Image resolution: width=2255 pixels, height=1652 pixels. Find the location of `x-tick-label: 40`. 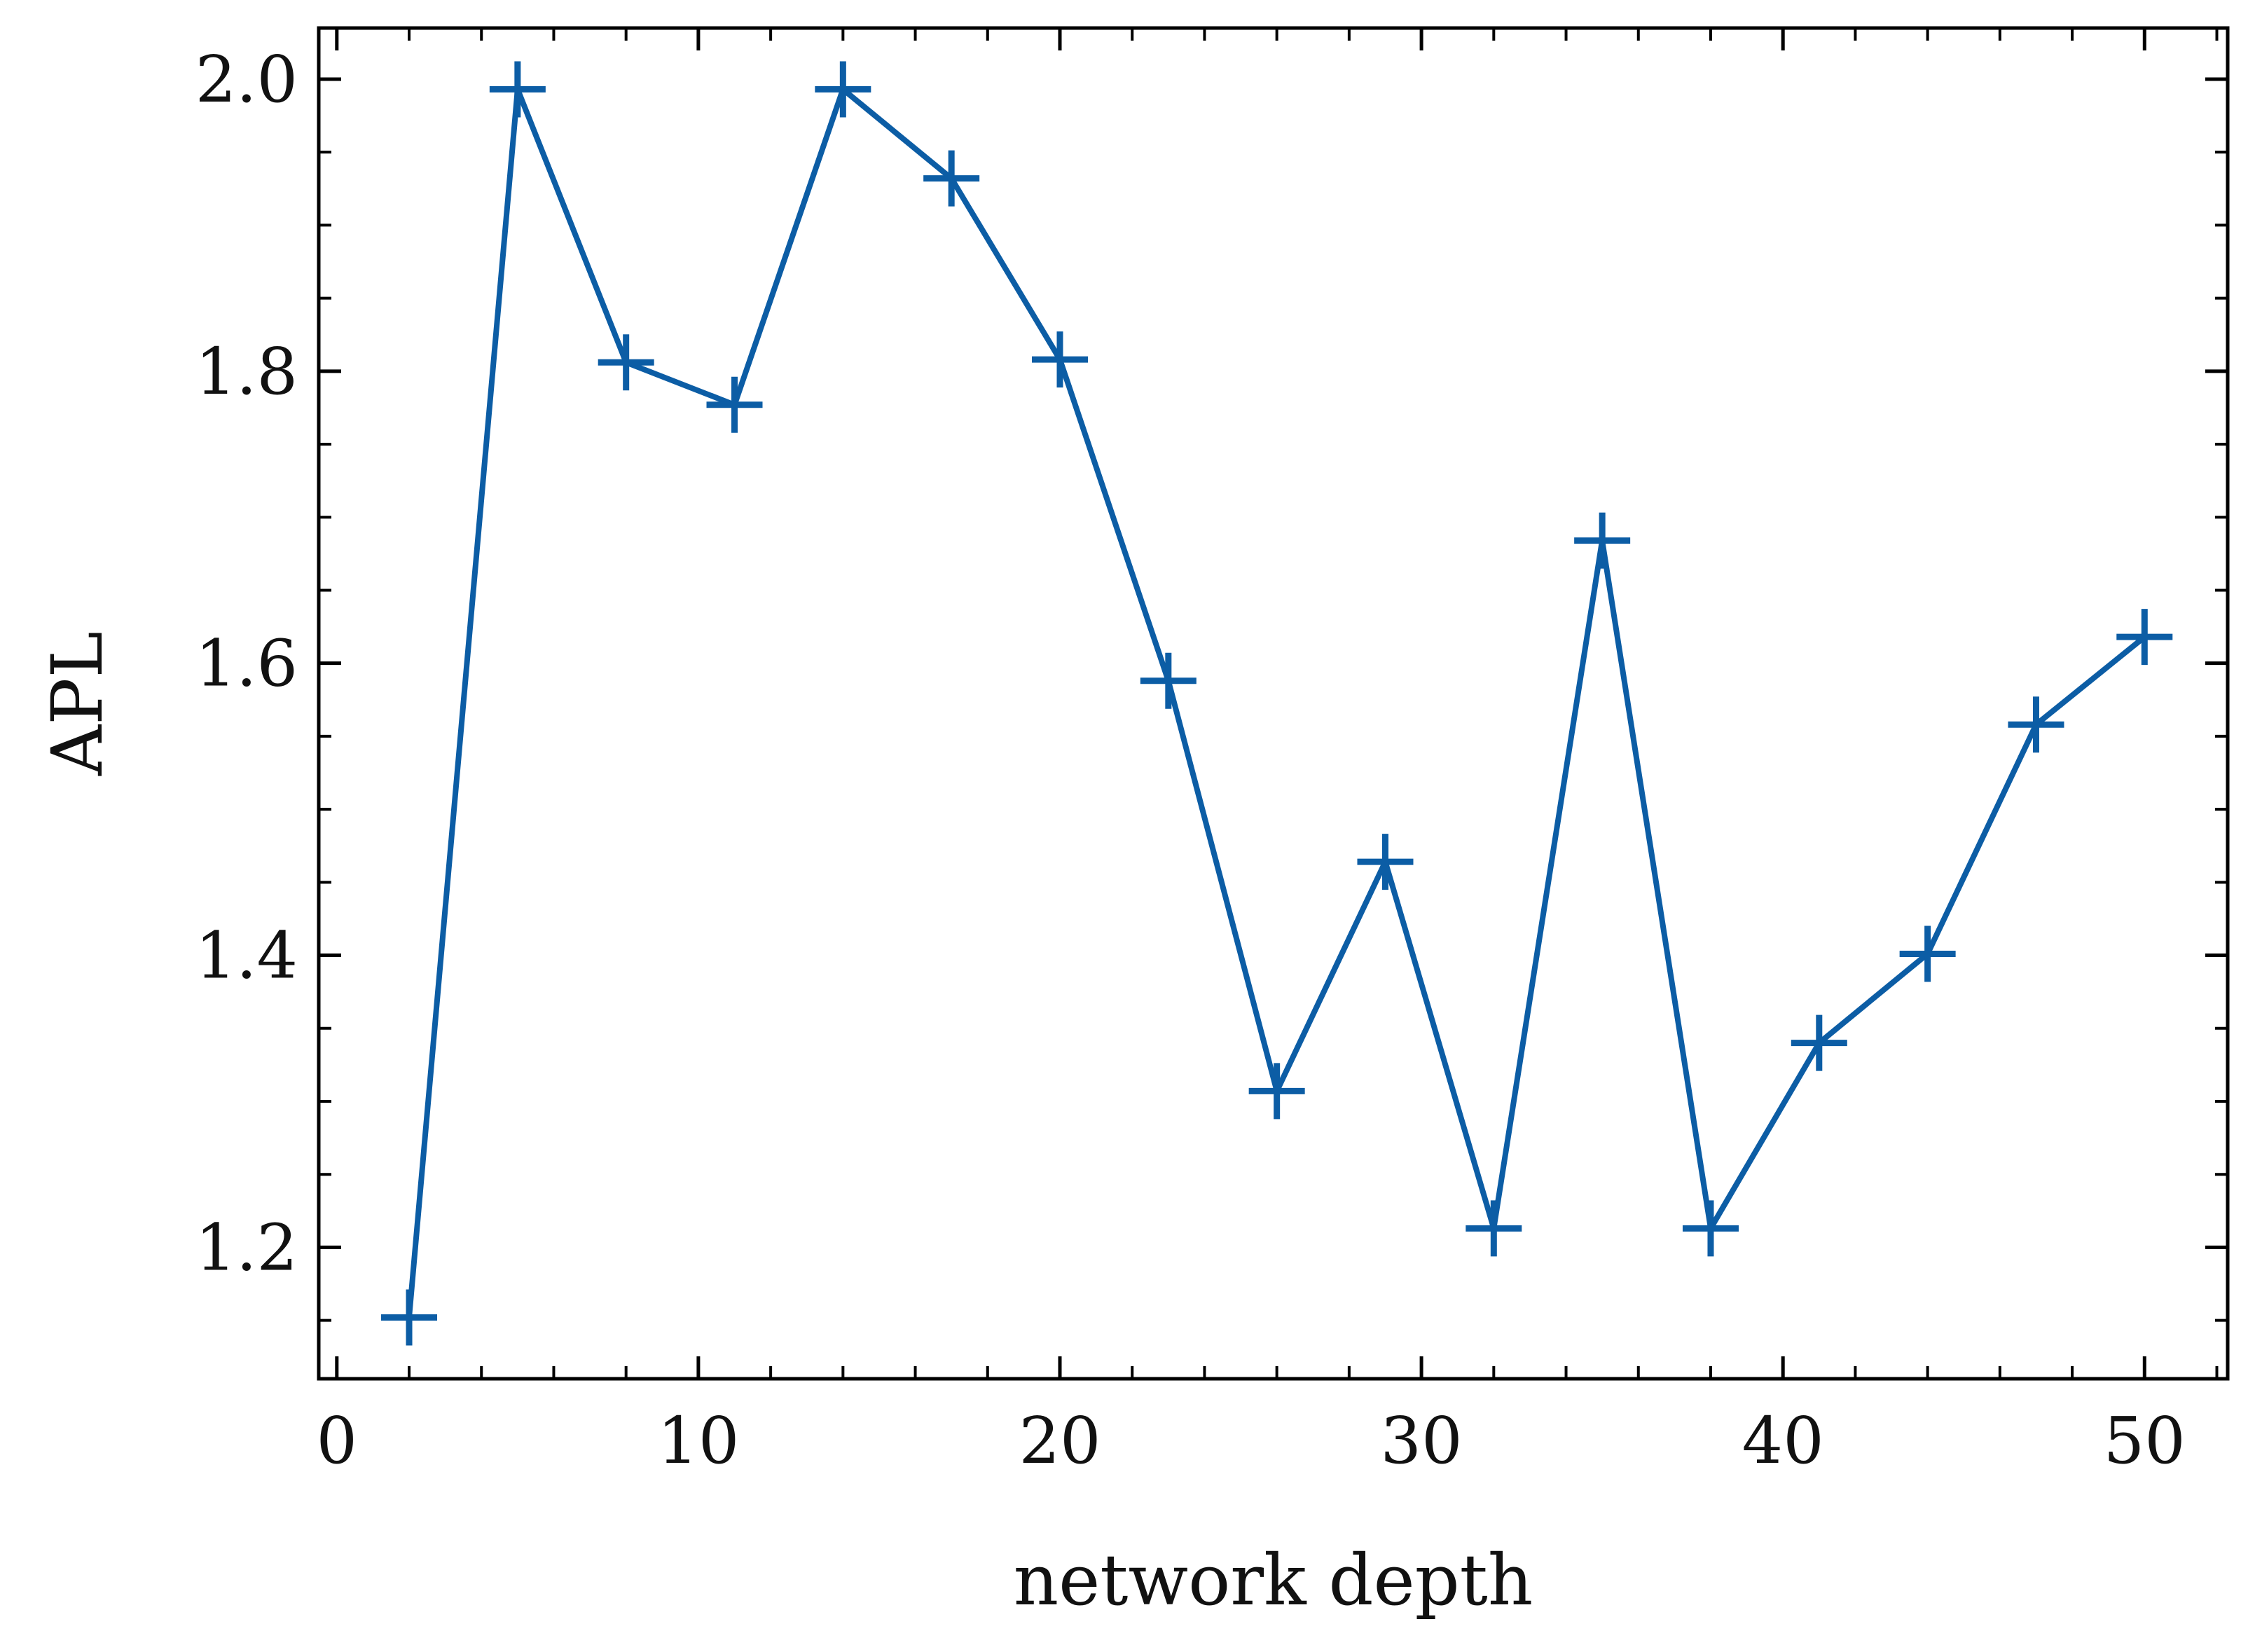

x-tick-label: 40 is located at coordinates (1783, 1440).